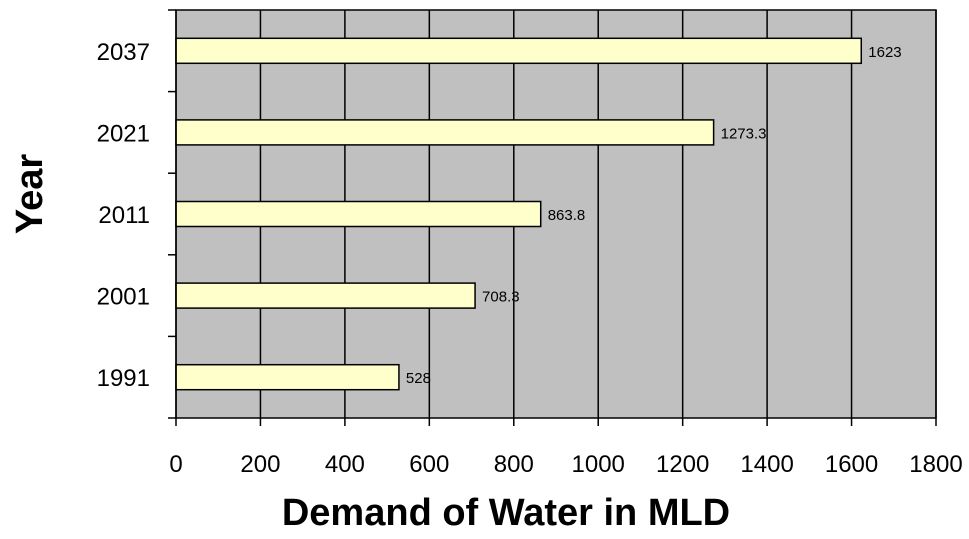 This screenshot has width=969, height=539. Describe the element at coordinates (506, 513) in the screenshot. I see `x-axis-title: Demand of Water in MLD` at that location.